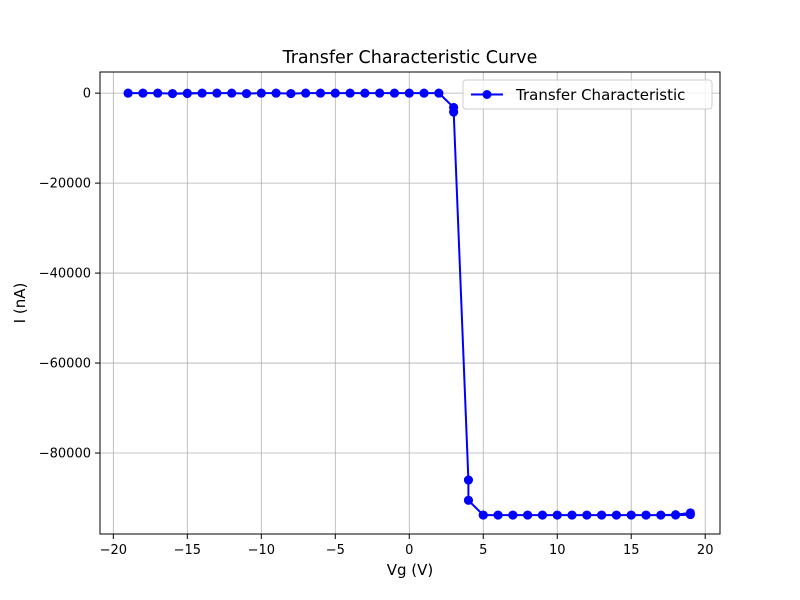 This screenshot has width=800, height=600. I want to click on legend: Transfer Characteristic, so click(587, 94).